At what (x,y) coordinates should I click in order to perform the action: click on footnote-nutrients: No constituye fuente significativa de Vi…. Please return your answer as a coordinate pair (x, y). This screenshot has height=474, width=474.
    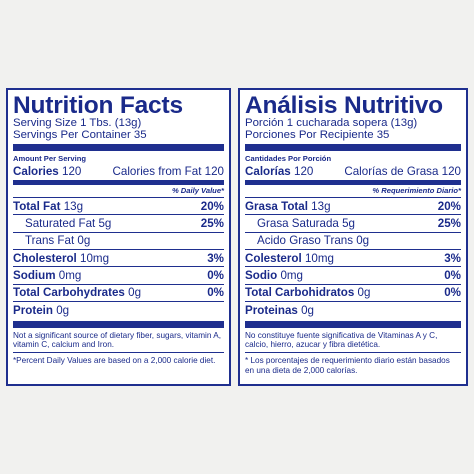
    Looking at the image, I should click on (341, 339).